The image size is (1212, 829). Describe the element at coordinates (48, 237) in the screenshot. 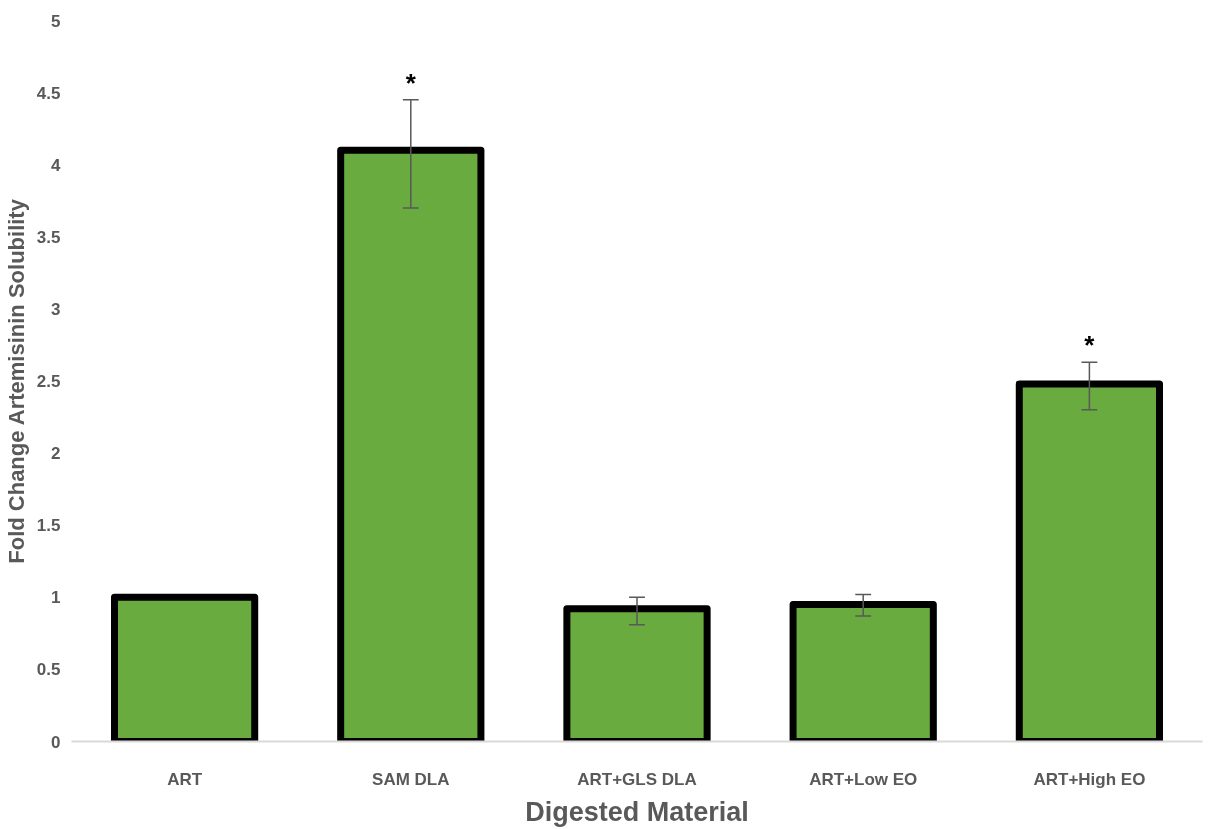

I see `y-tick-label: 3.5` at that location.